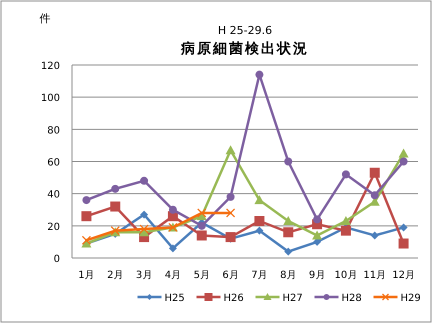 This screenshot has height=325, width=438. Describe the element at coordinates (292, 298) in the screenshot. I see `legend-label: H27` at that location.